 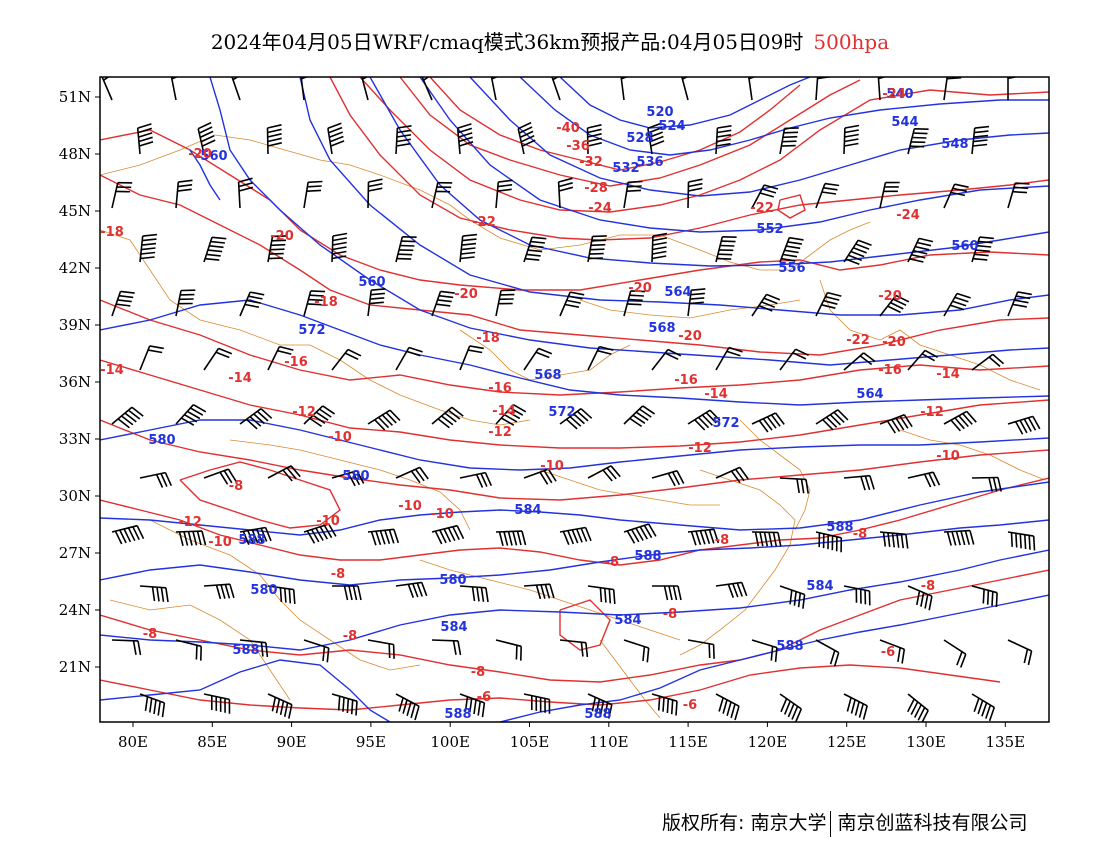 What do you see at coordinates (547, 375) in the screenshot?
I see `height-label: 568` at bounding box center [547, 375].